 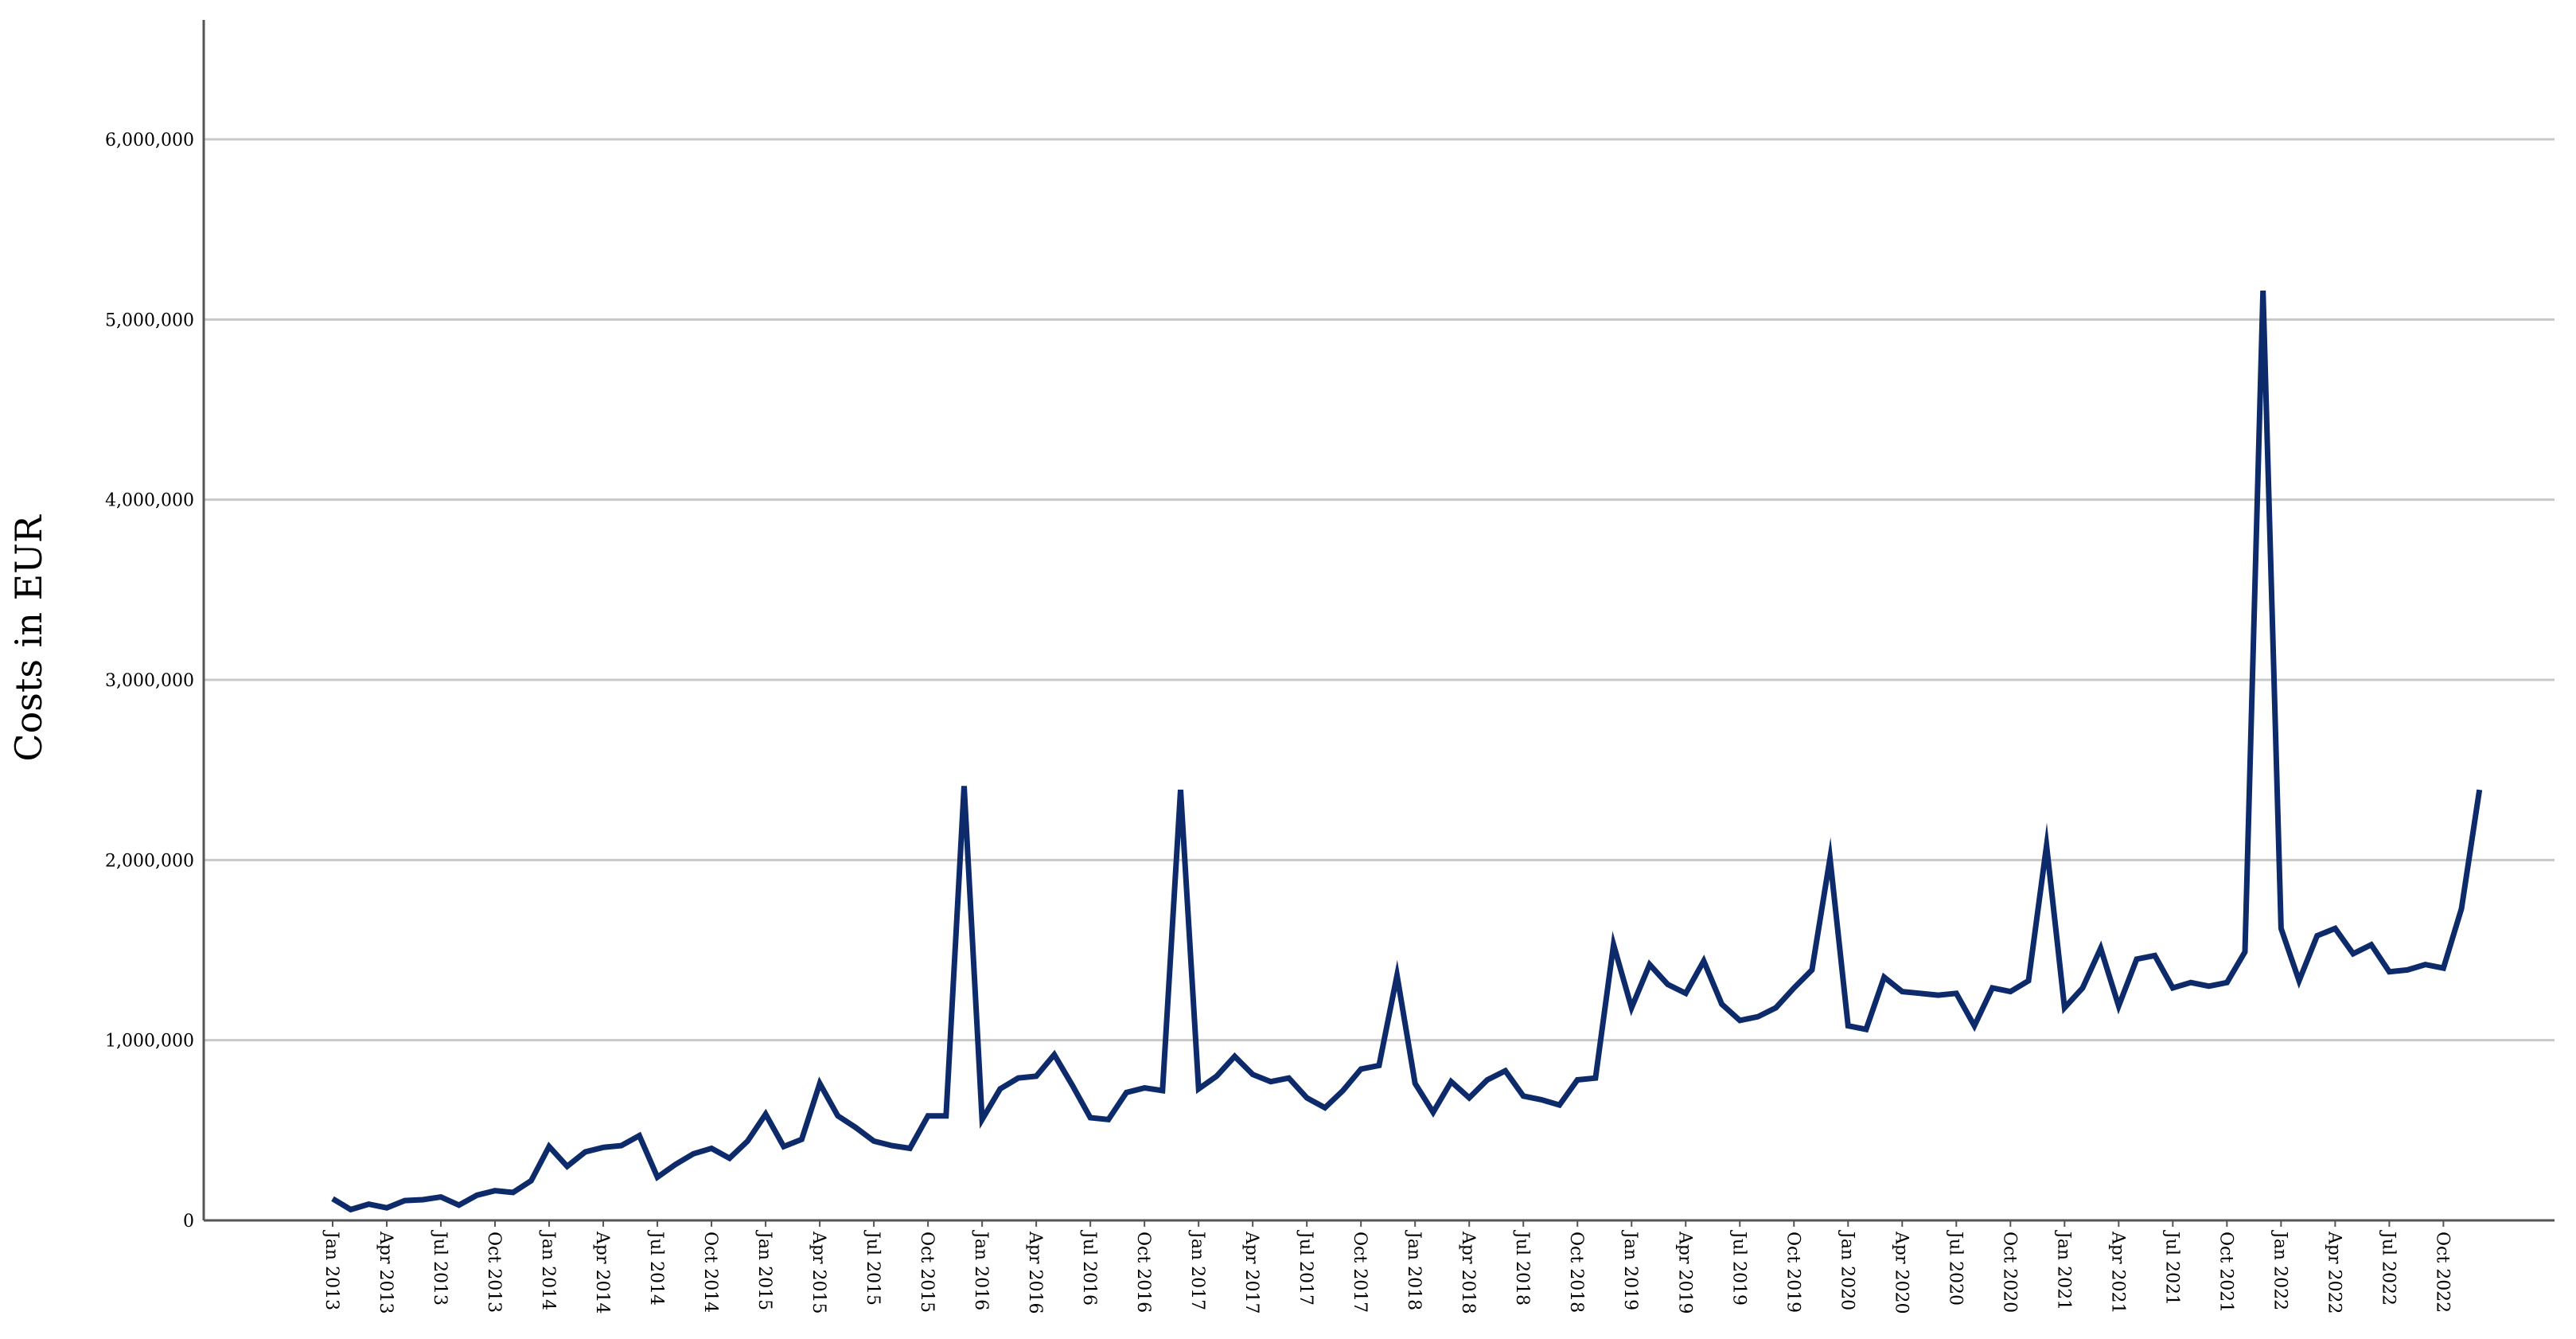 I want to click on x-tick-label: Jan 2013, so click(x=331, y=1270).